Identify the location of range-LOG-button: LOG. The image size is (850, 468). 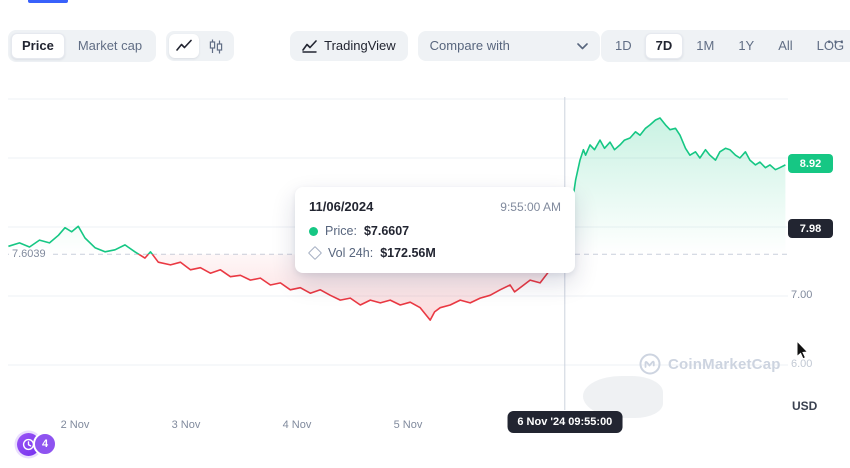
(828, 46).